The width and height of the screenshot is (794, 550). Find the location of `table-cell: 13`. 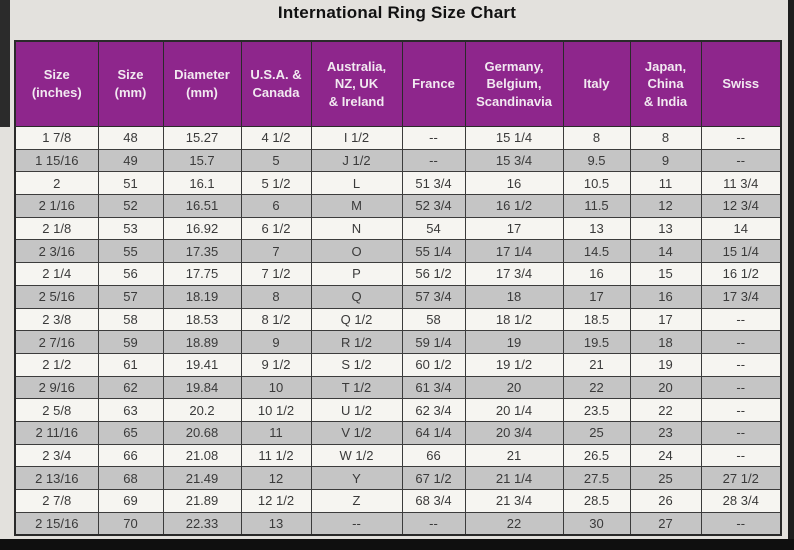

table-cell: 13 is located at coordinates (596, 228).